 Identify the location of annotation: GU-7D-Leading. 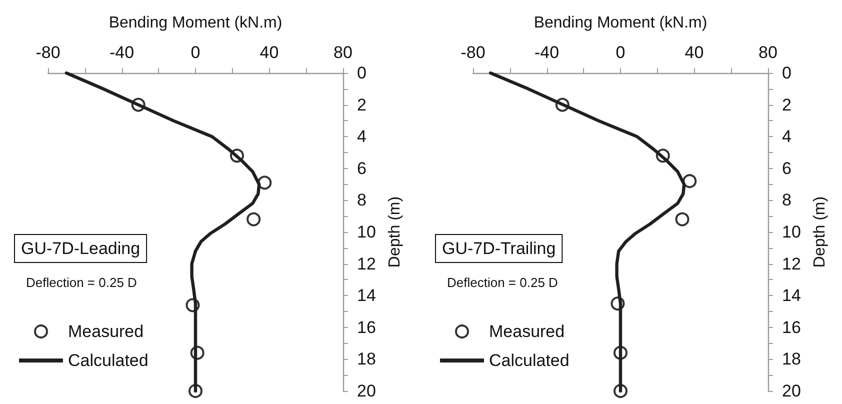
(80, 248).